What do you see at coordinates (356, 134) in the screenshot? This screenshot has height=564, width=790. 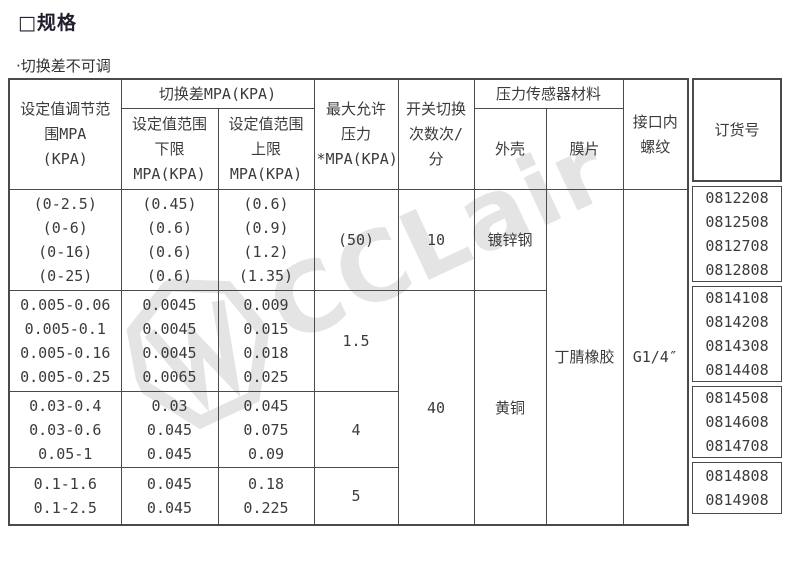 I see `header-max-pressure: 最大允许 压力 *MPA(KPA)` at bounding box center [356, 134].